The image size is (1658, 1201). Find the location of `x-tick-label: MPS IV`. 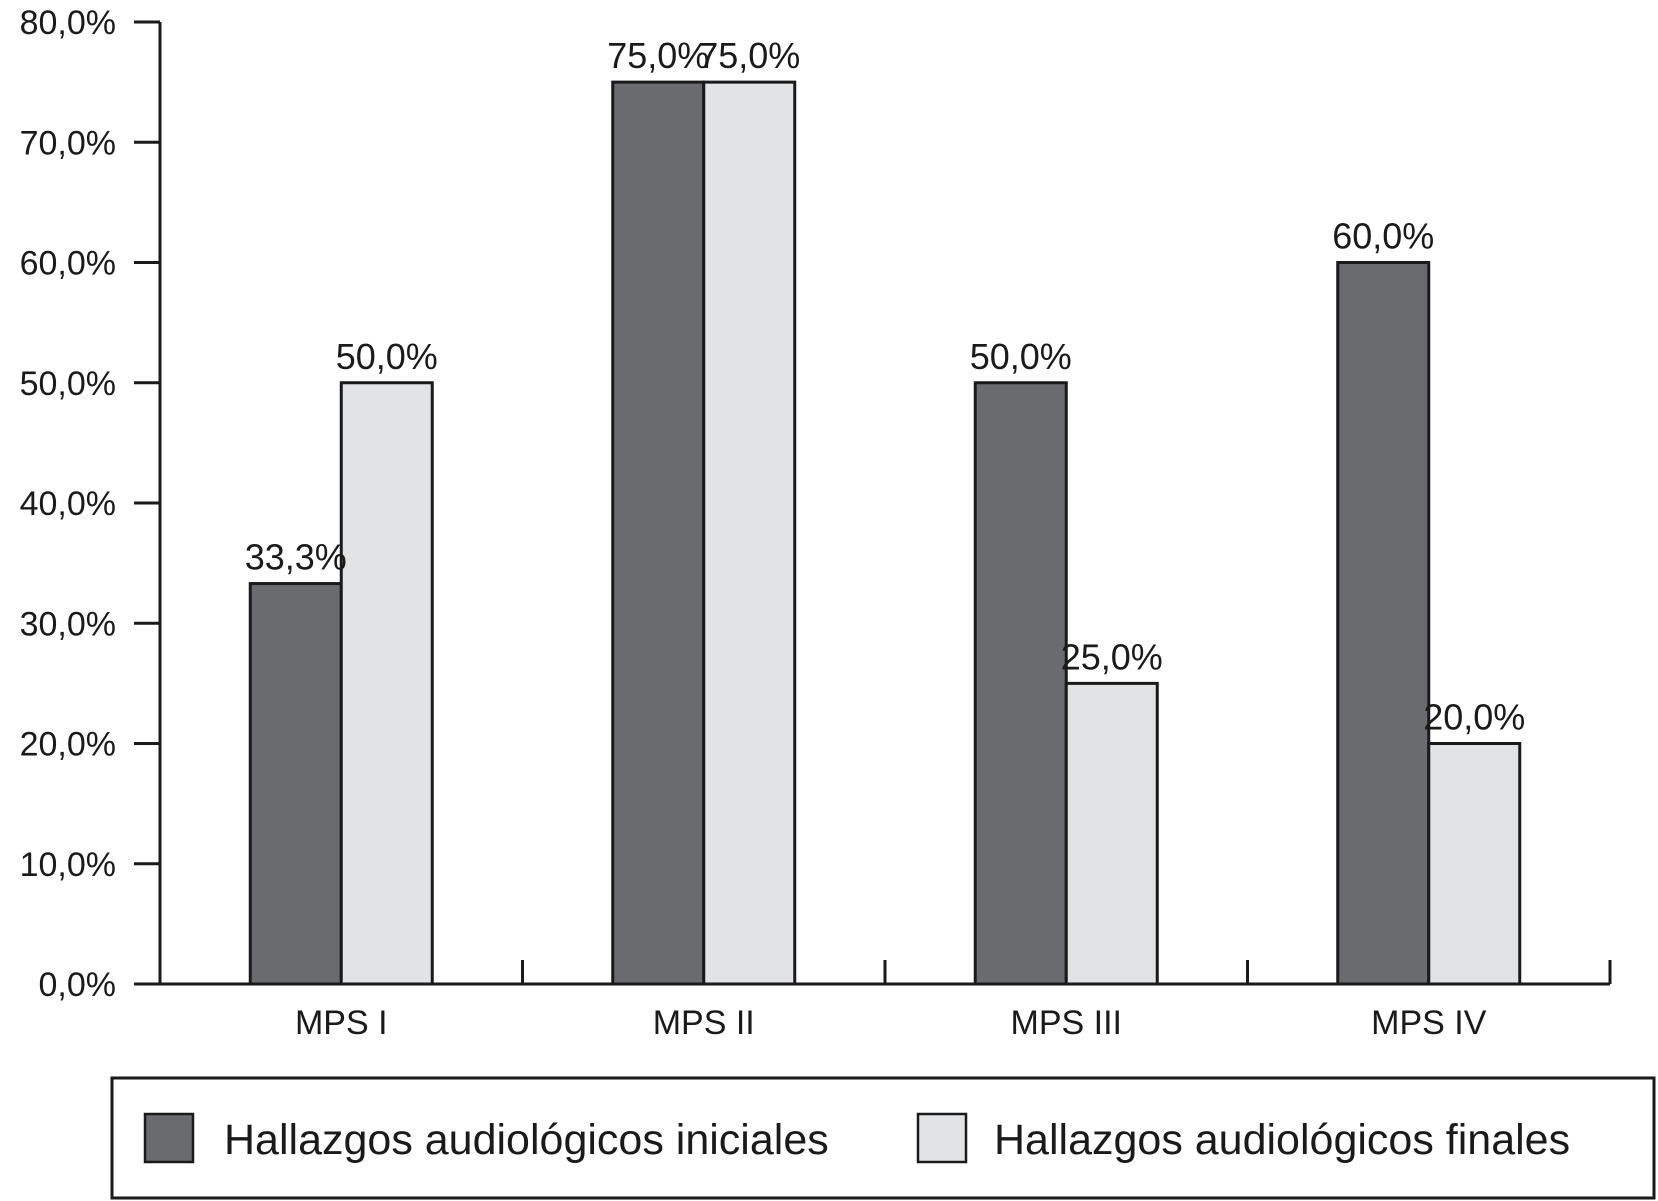

x-tick-label: MPS IV is located at coordinates (1429, 1023).